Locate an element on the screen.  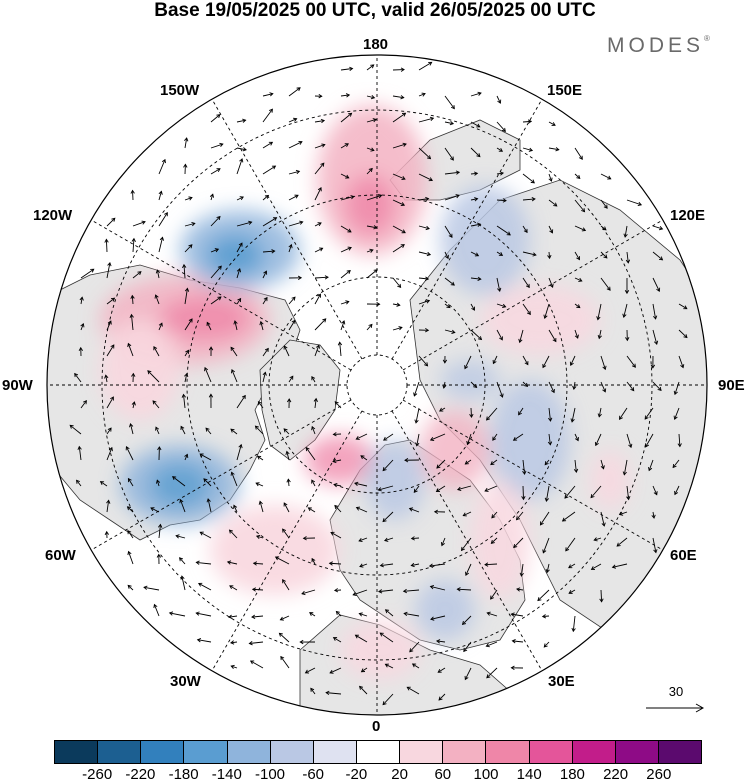
colorbar is located at coordinates (378, 752).